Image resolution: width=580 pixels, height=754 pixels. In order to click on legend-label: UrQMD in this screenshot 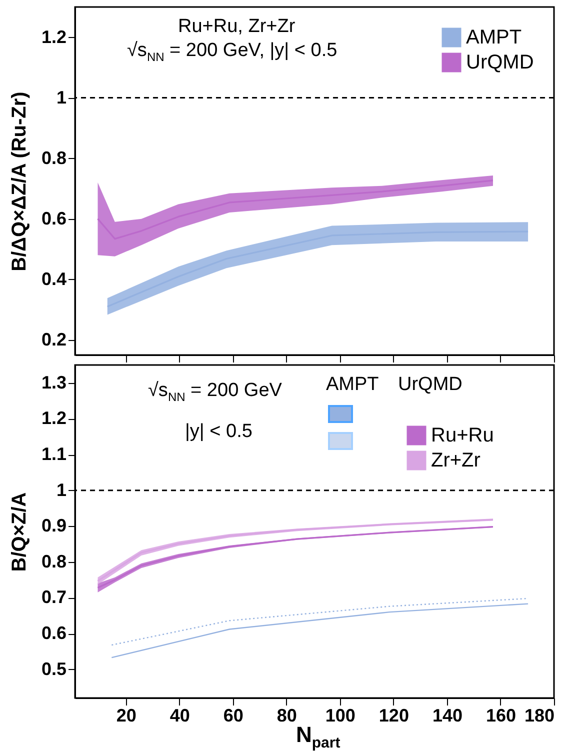, I will do `click(500, 63)`.